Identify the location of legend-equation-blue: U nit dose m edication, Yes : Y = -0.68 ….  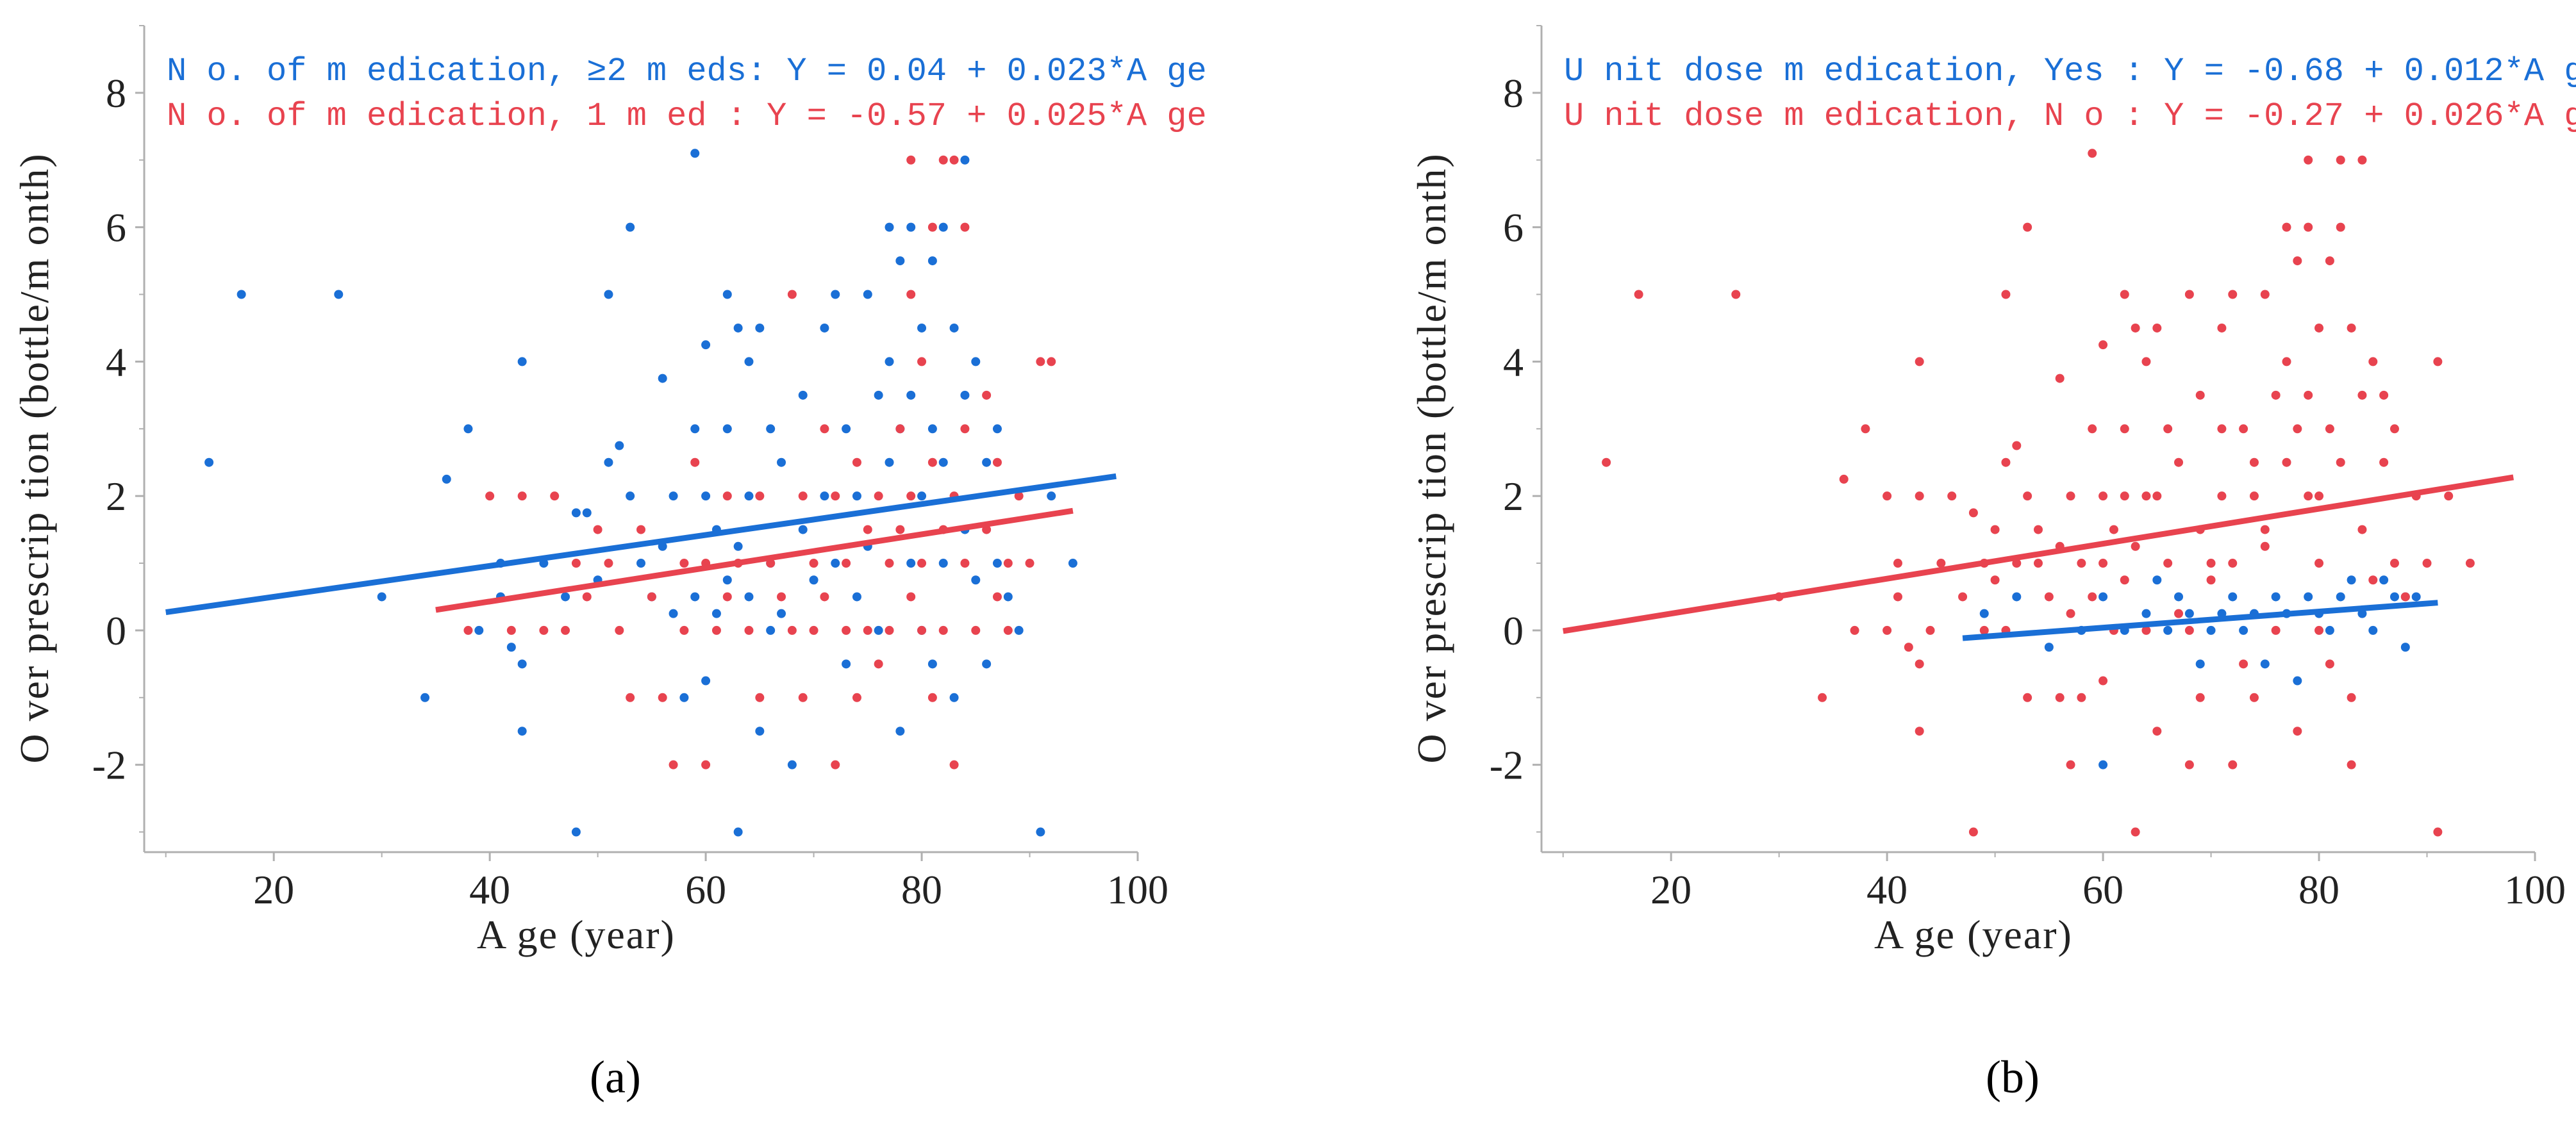
(2070, 71).